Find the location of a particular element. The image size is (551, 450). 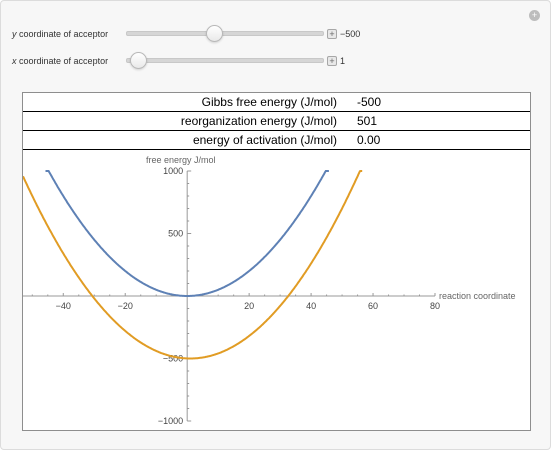

activation-label: energy of activation (J/mol) is located at coordinates (190, 140).